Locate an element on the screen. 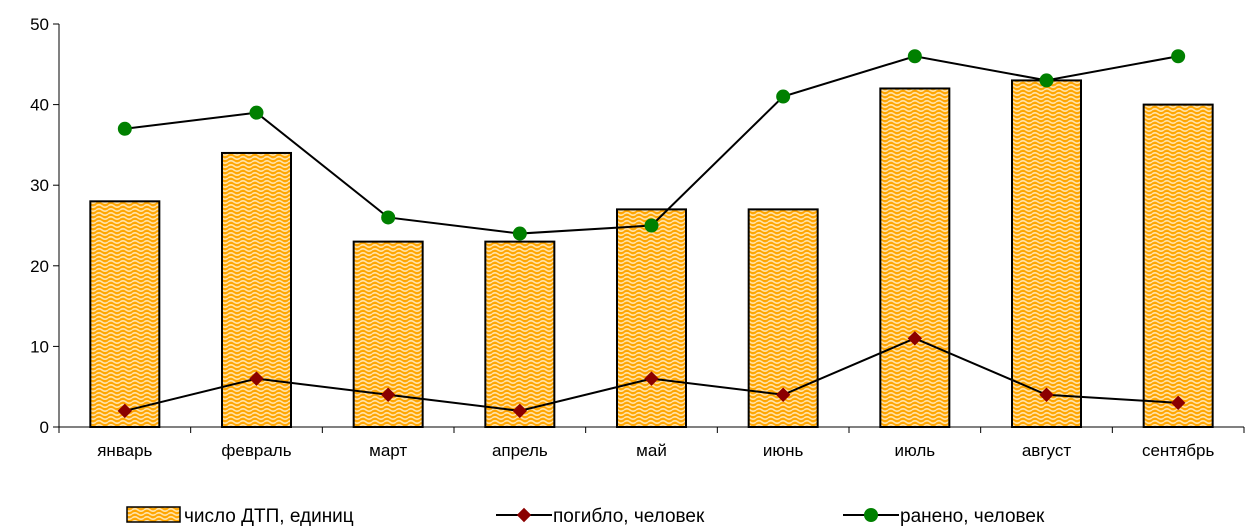 The image size is (1249, 532). y-tick-label: 50 is located at coordinates (39, 24).